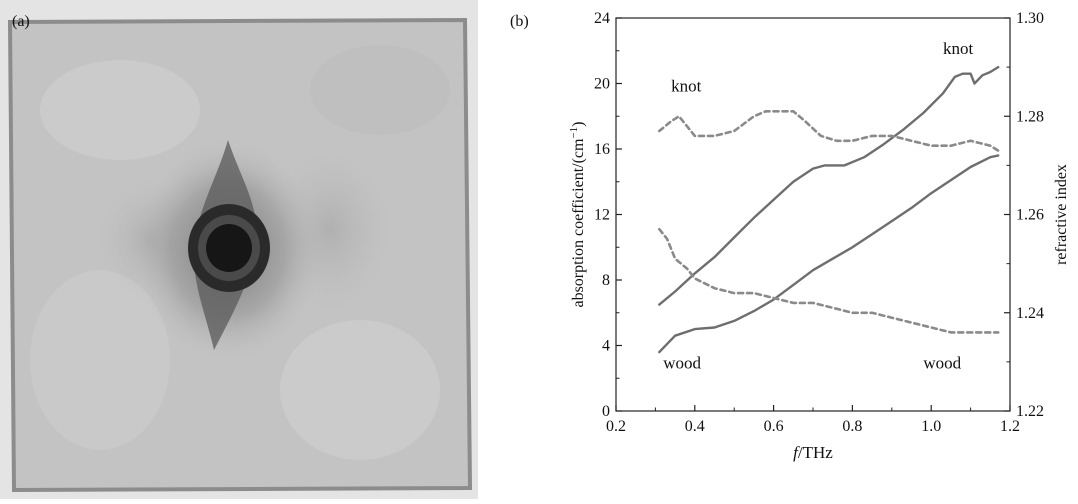 This screenshot has width=1078, height=504. What do you see at coordinates (852, 426) in the screenshot?
I see `x-tick-label: 0.8` at bounding box center [852, 426].